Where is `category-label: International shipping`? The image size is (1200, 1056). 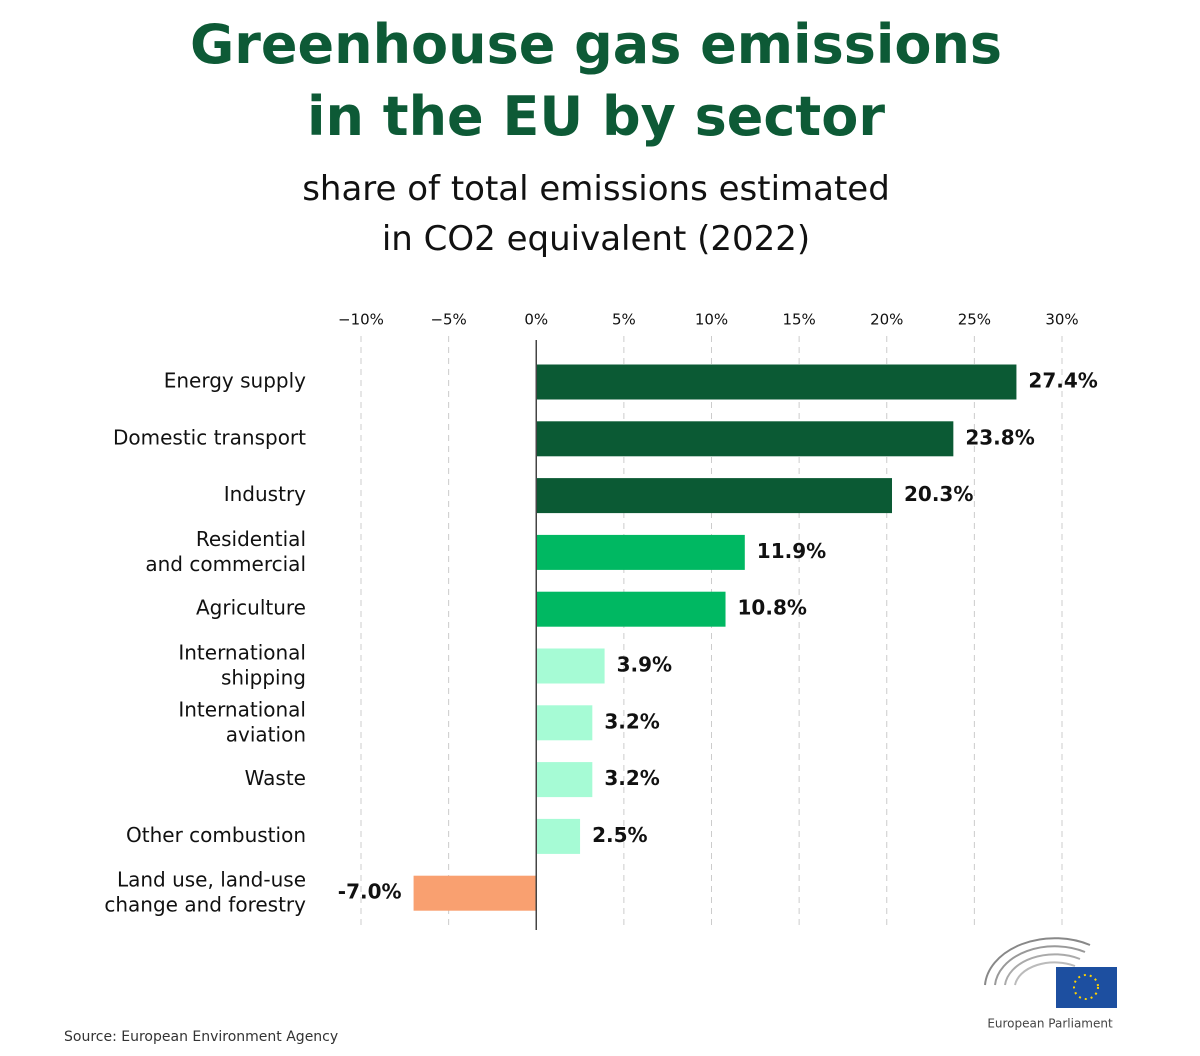
category-label: International shipping is located at coordinates (242, 664).